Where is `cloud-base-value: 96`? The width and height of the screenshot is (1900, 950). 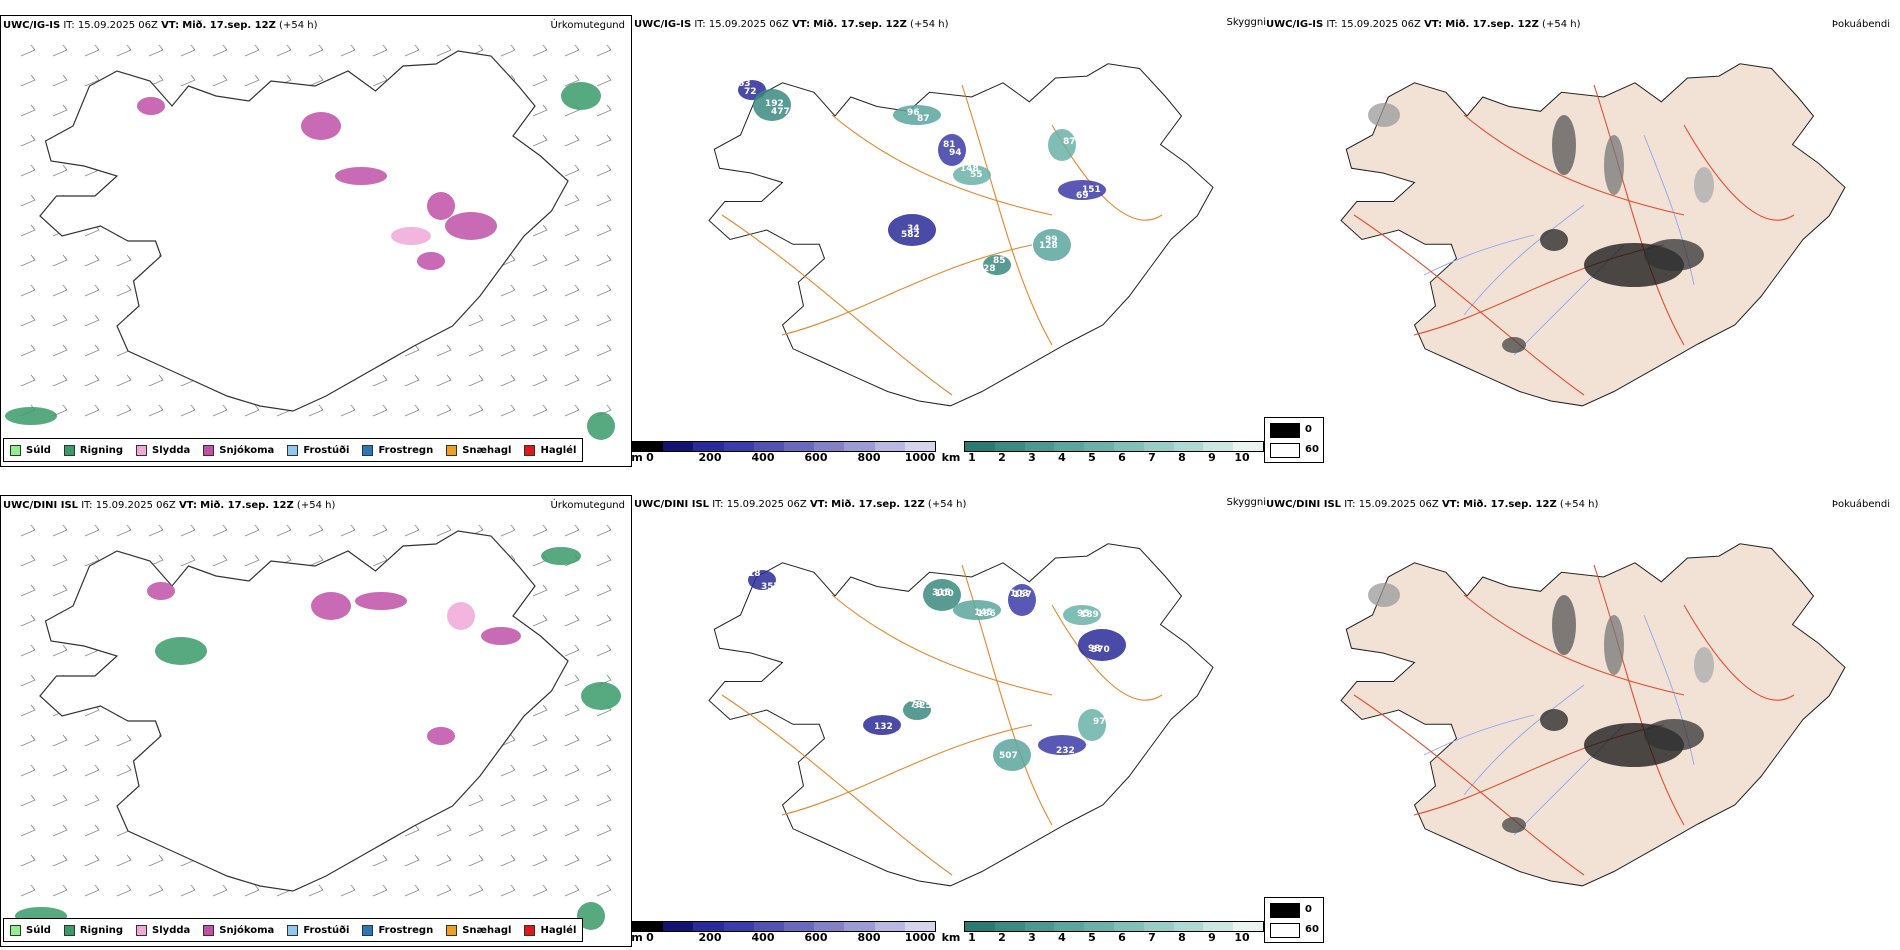
cloud-base-value: 96 is located at coordinates (913, 113).